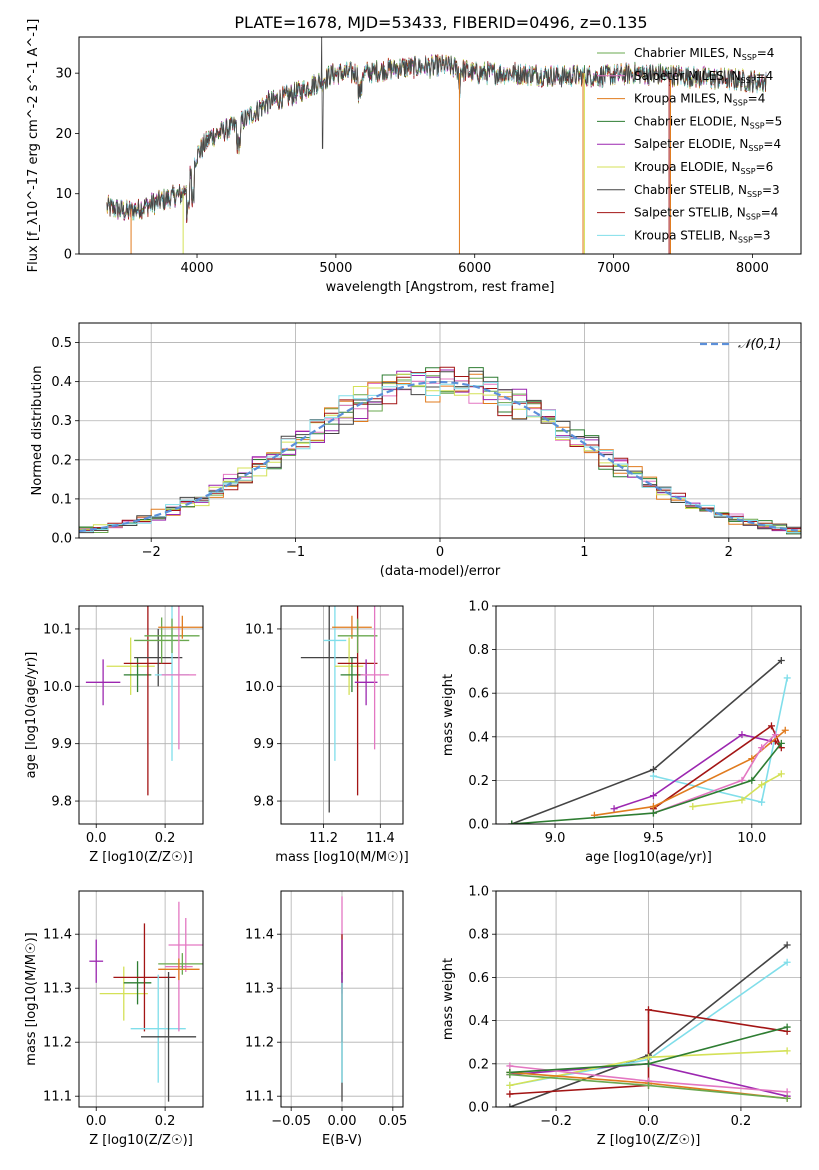  Describe the element at coordinates (259, 629) in the screenshot. I see `y-tick-label: 10.1` at that location.